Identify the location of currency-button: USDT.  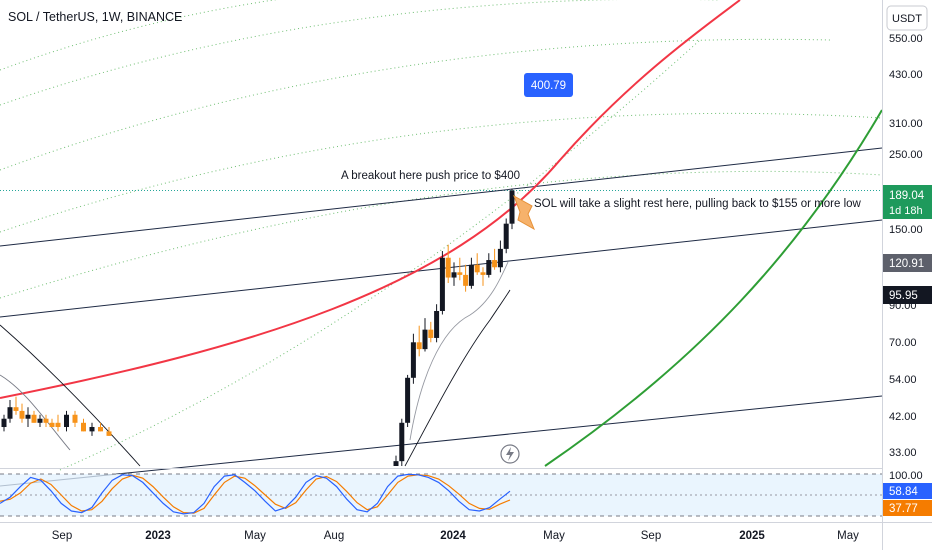
(907, 18).